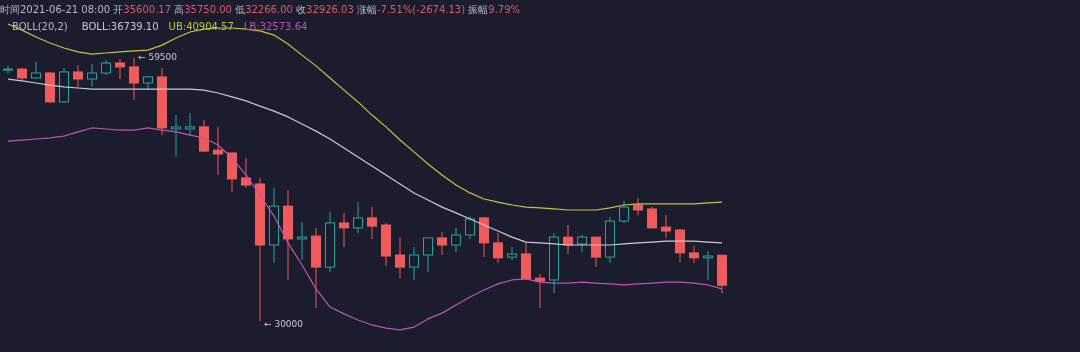 This screenshot has width=1080, height=352. Describe the element at coordinates (120, 26) in the screenshot. I see `series-name: BOLL:36739.10` at that location.